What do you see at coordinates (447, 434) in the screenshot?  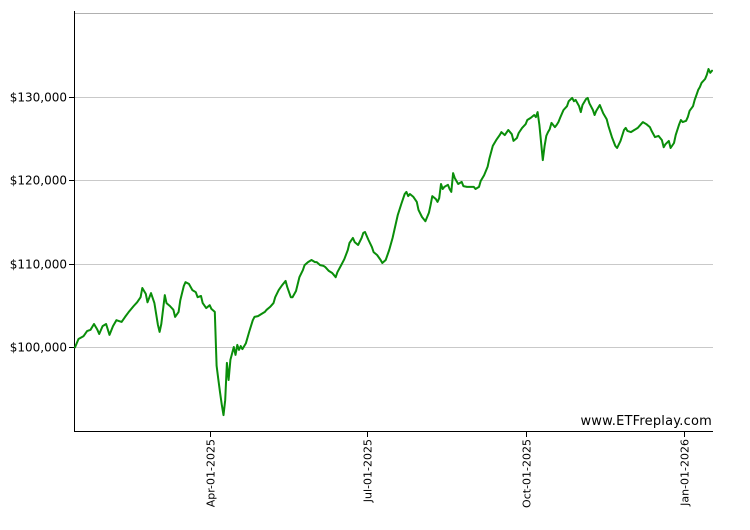 I see `x-axis-ticks` at bounding box center [447, 434].